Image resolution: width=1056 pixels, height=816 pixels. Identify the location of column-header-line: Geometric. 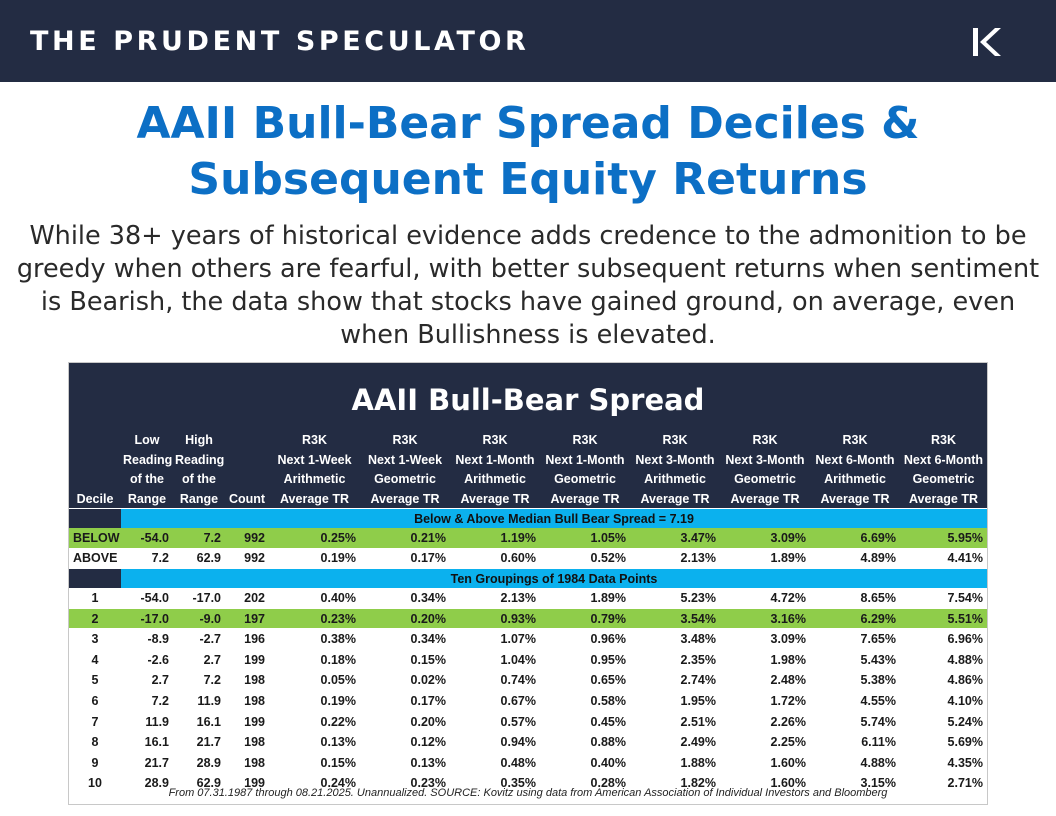
(943, 479).